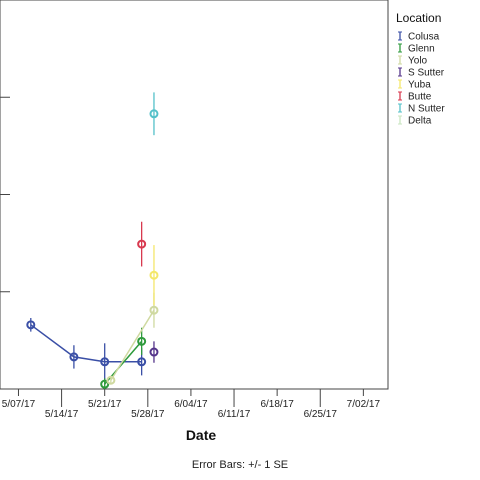 Image resolution: width=480 pixels, height=480 pixels. What do you see at coordinates (234, 414) in the screenshot?
I see `x-tick-label-5: 6/11/17` at bounding box center [234, 414].